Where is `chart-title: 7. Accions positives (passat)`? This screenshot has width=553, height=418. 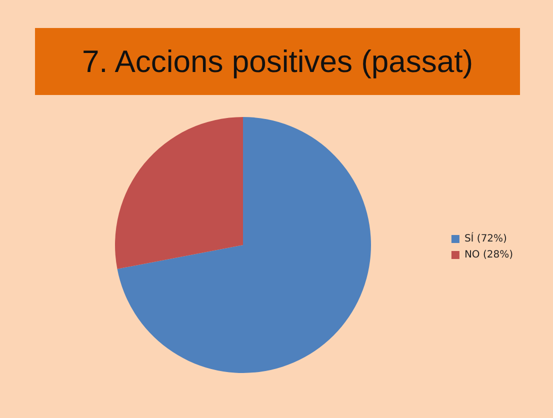
chart-title: 7. Accions positives (passat) is located at coordinates (277, 61).